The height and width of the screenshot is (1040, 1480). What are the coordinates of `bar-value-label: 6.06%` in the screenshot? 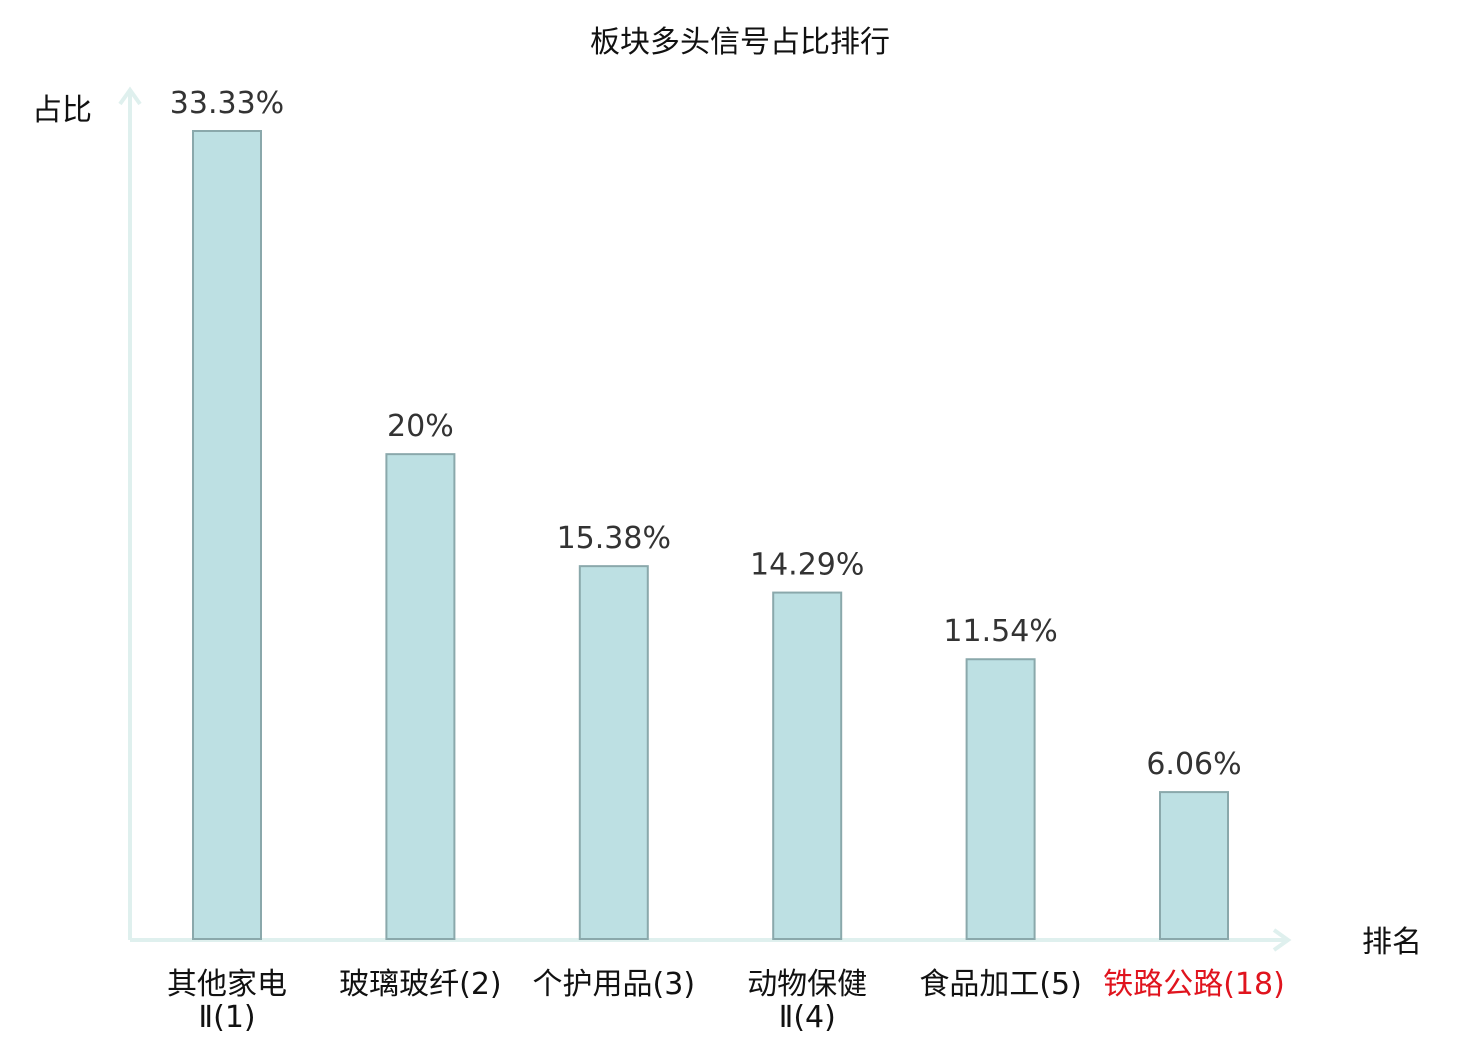 It's located at (1193, 764).